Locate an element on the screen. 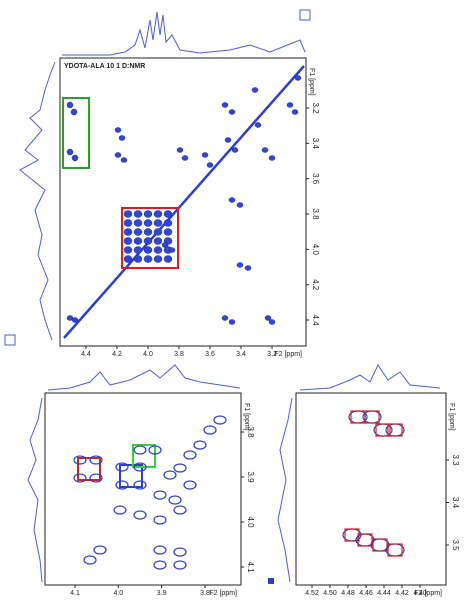 The image size is (474, 612). x-tick-label: 3.6 is located at coordinates (210, 354).